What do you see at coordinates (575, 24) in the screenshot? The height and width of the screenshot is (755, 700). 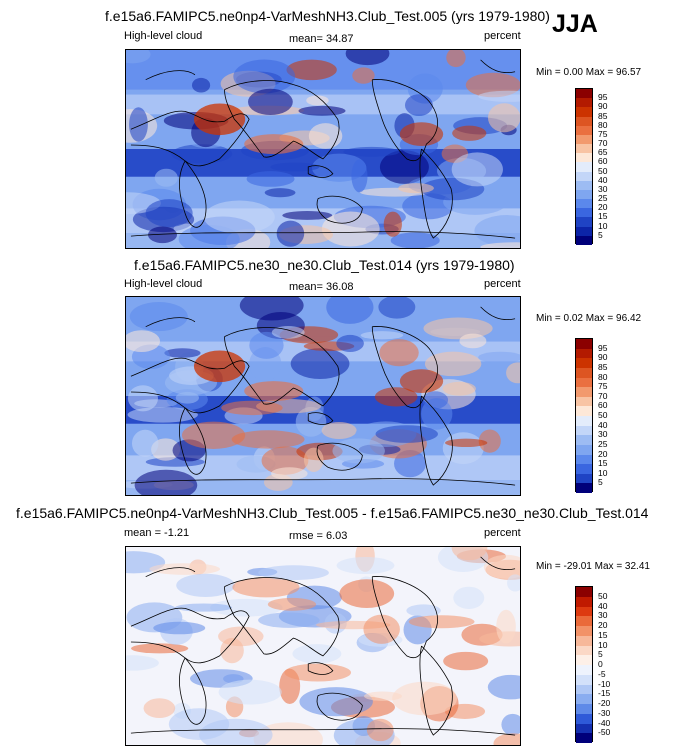 I see `season-label: JJA` at bounding box center [575, 24].